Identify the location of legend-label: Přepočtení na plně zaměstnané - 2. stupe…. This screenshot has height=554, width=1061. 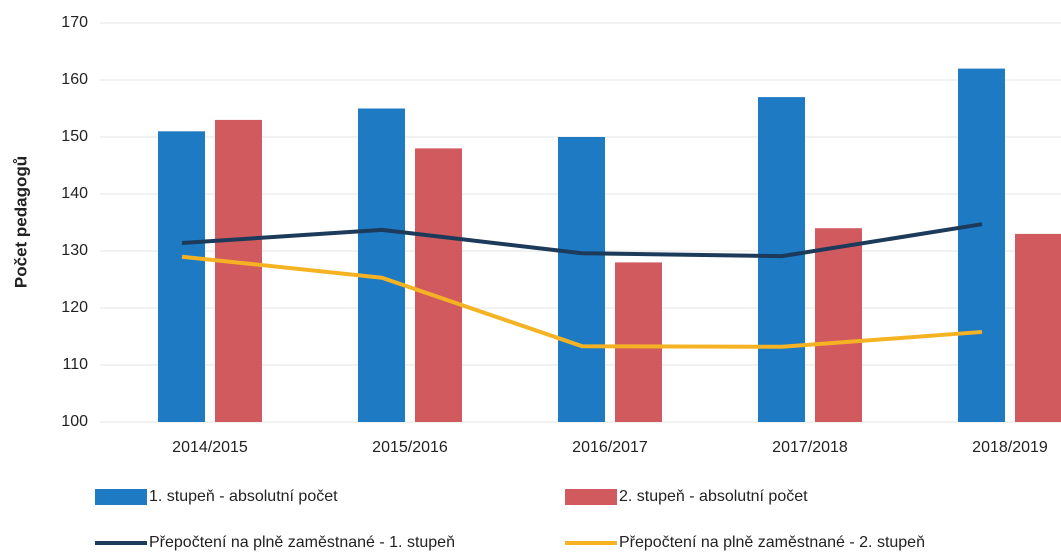
(772, 542).